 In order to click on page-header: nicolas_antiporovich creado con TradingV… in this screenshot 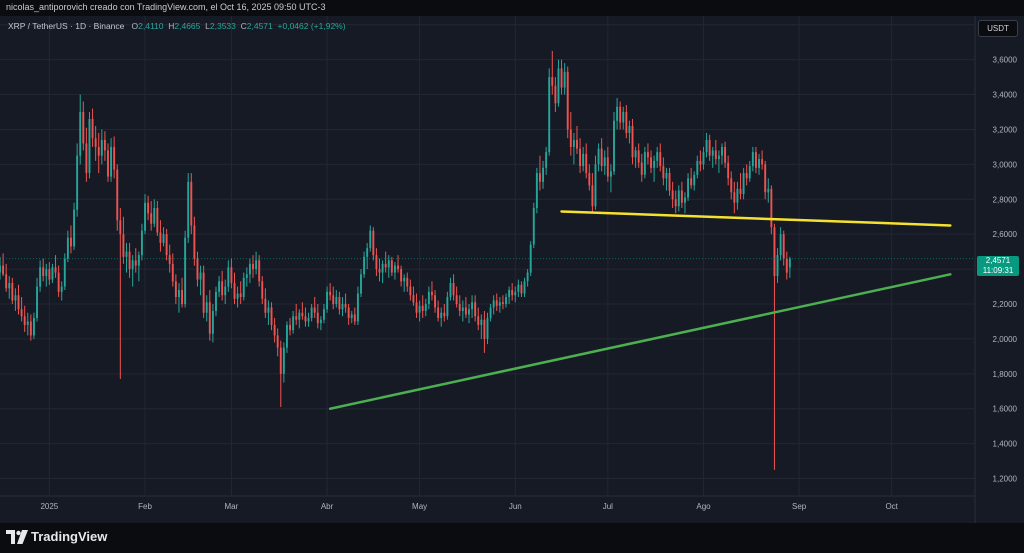, I will do `click(512, 8)`.